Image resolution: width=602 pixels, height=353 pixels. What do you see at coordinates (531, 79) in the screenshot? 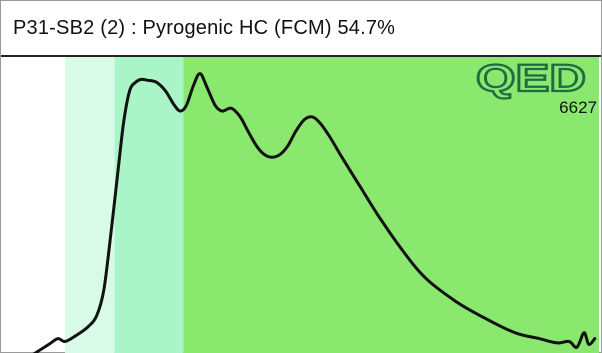
I see `logo-text: QED` at bounding box center [531, 79].